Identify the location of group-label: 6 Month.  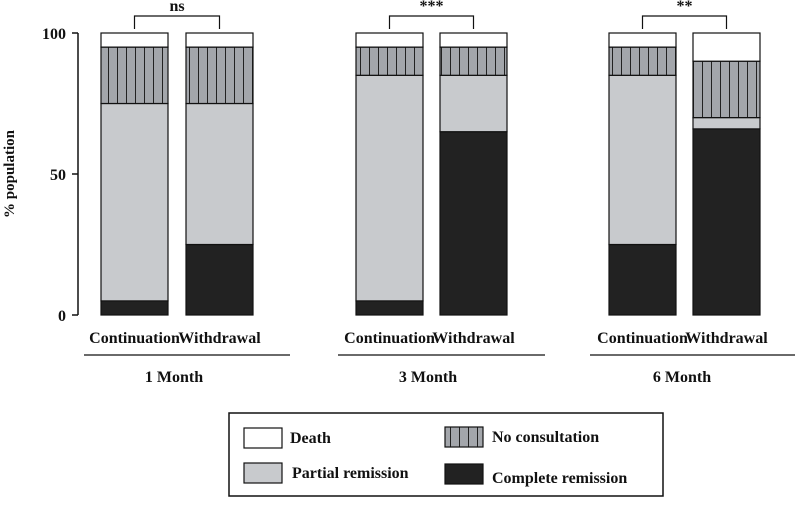
(682, 377).